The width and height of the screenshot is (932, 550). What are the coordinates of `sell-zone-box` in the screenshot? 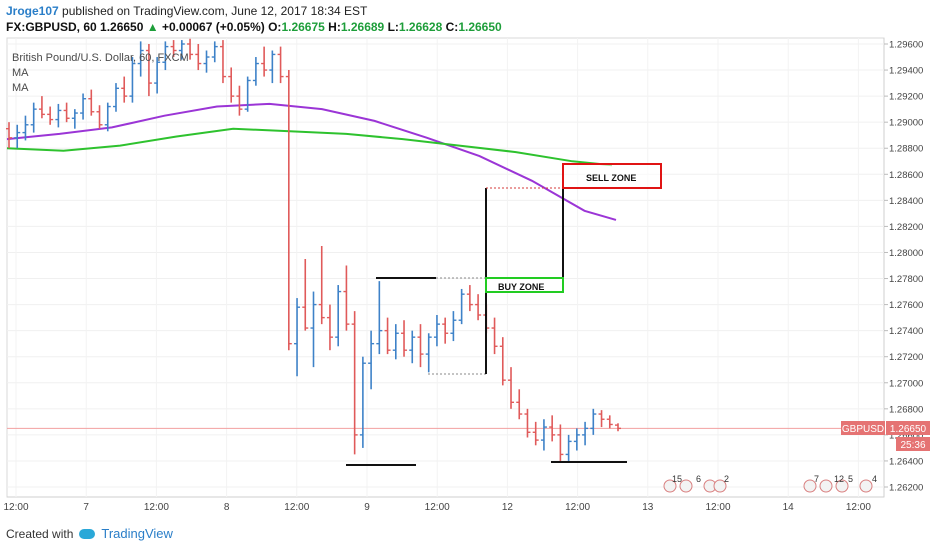 It's located at (612, 176).